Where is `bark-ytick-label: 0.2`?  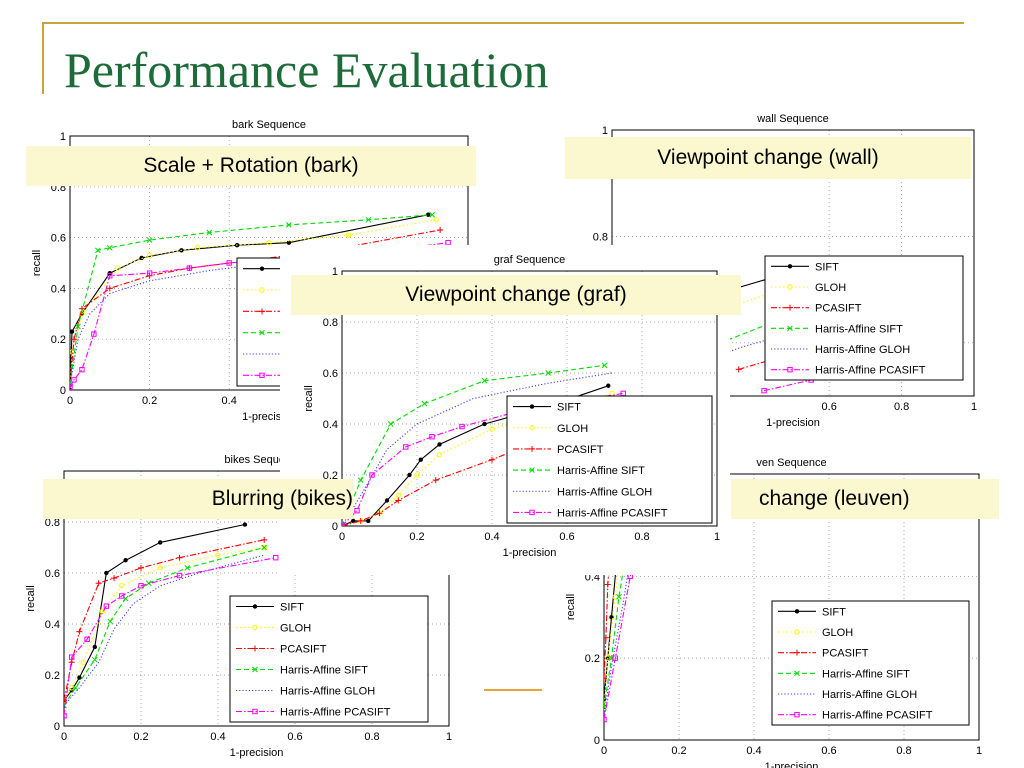
bark-ytick-label: 0.2 is located at coordinates (58, 340).